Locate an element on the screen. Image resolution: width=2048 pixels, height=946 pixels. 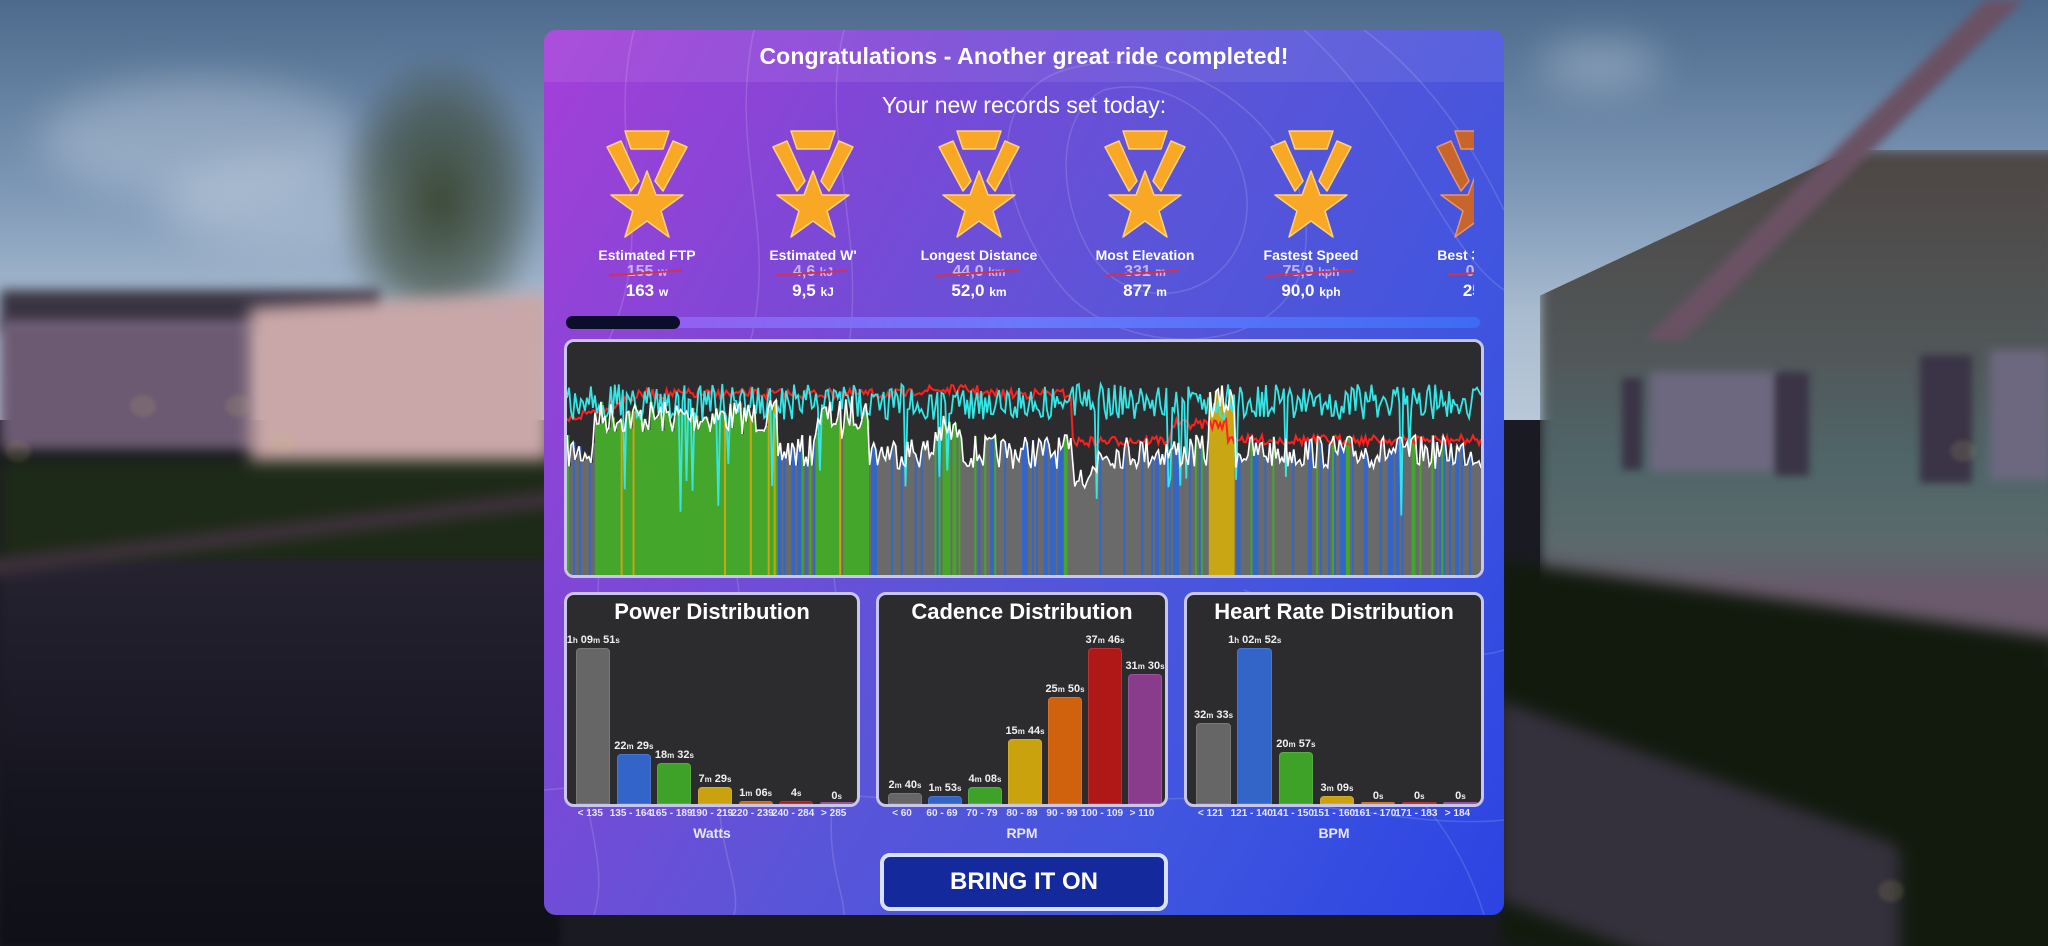
ride-graph-plot is located at coordinates (1024, 477).